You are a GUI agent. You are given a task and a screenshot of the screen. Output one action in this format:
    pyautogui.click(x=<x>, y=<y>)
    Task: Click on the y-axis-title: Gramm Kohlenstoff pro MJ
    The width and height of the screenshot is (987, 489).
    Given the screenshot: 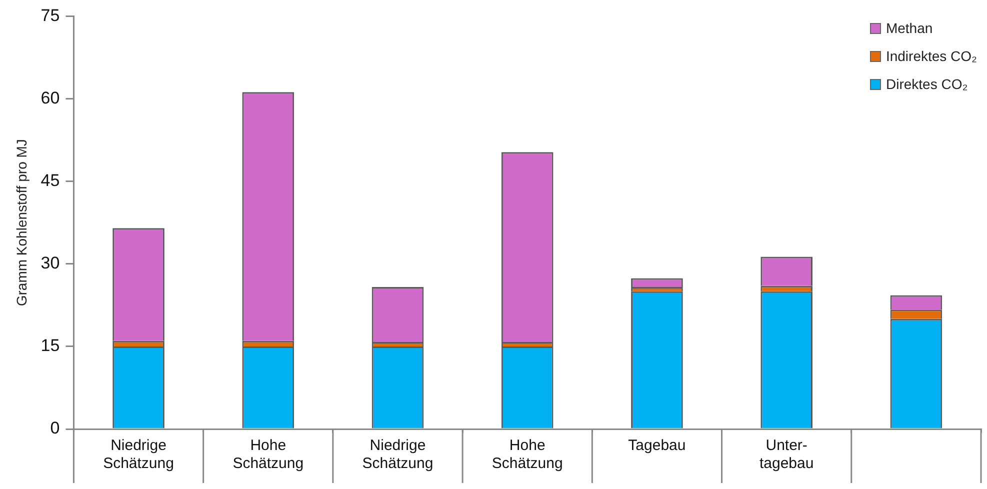 What is the action you would take?
    pyautogui.click(x=21, y=222)
    